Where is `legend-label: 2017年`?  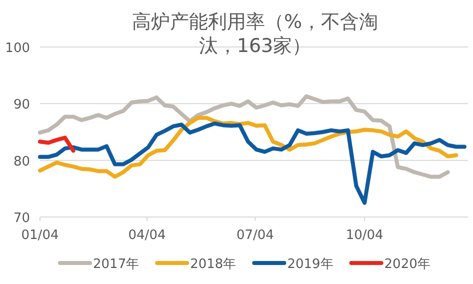 legend-label: 2017年 is located at coordinates (116, 264).